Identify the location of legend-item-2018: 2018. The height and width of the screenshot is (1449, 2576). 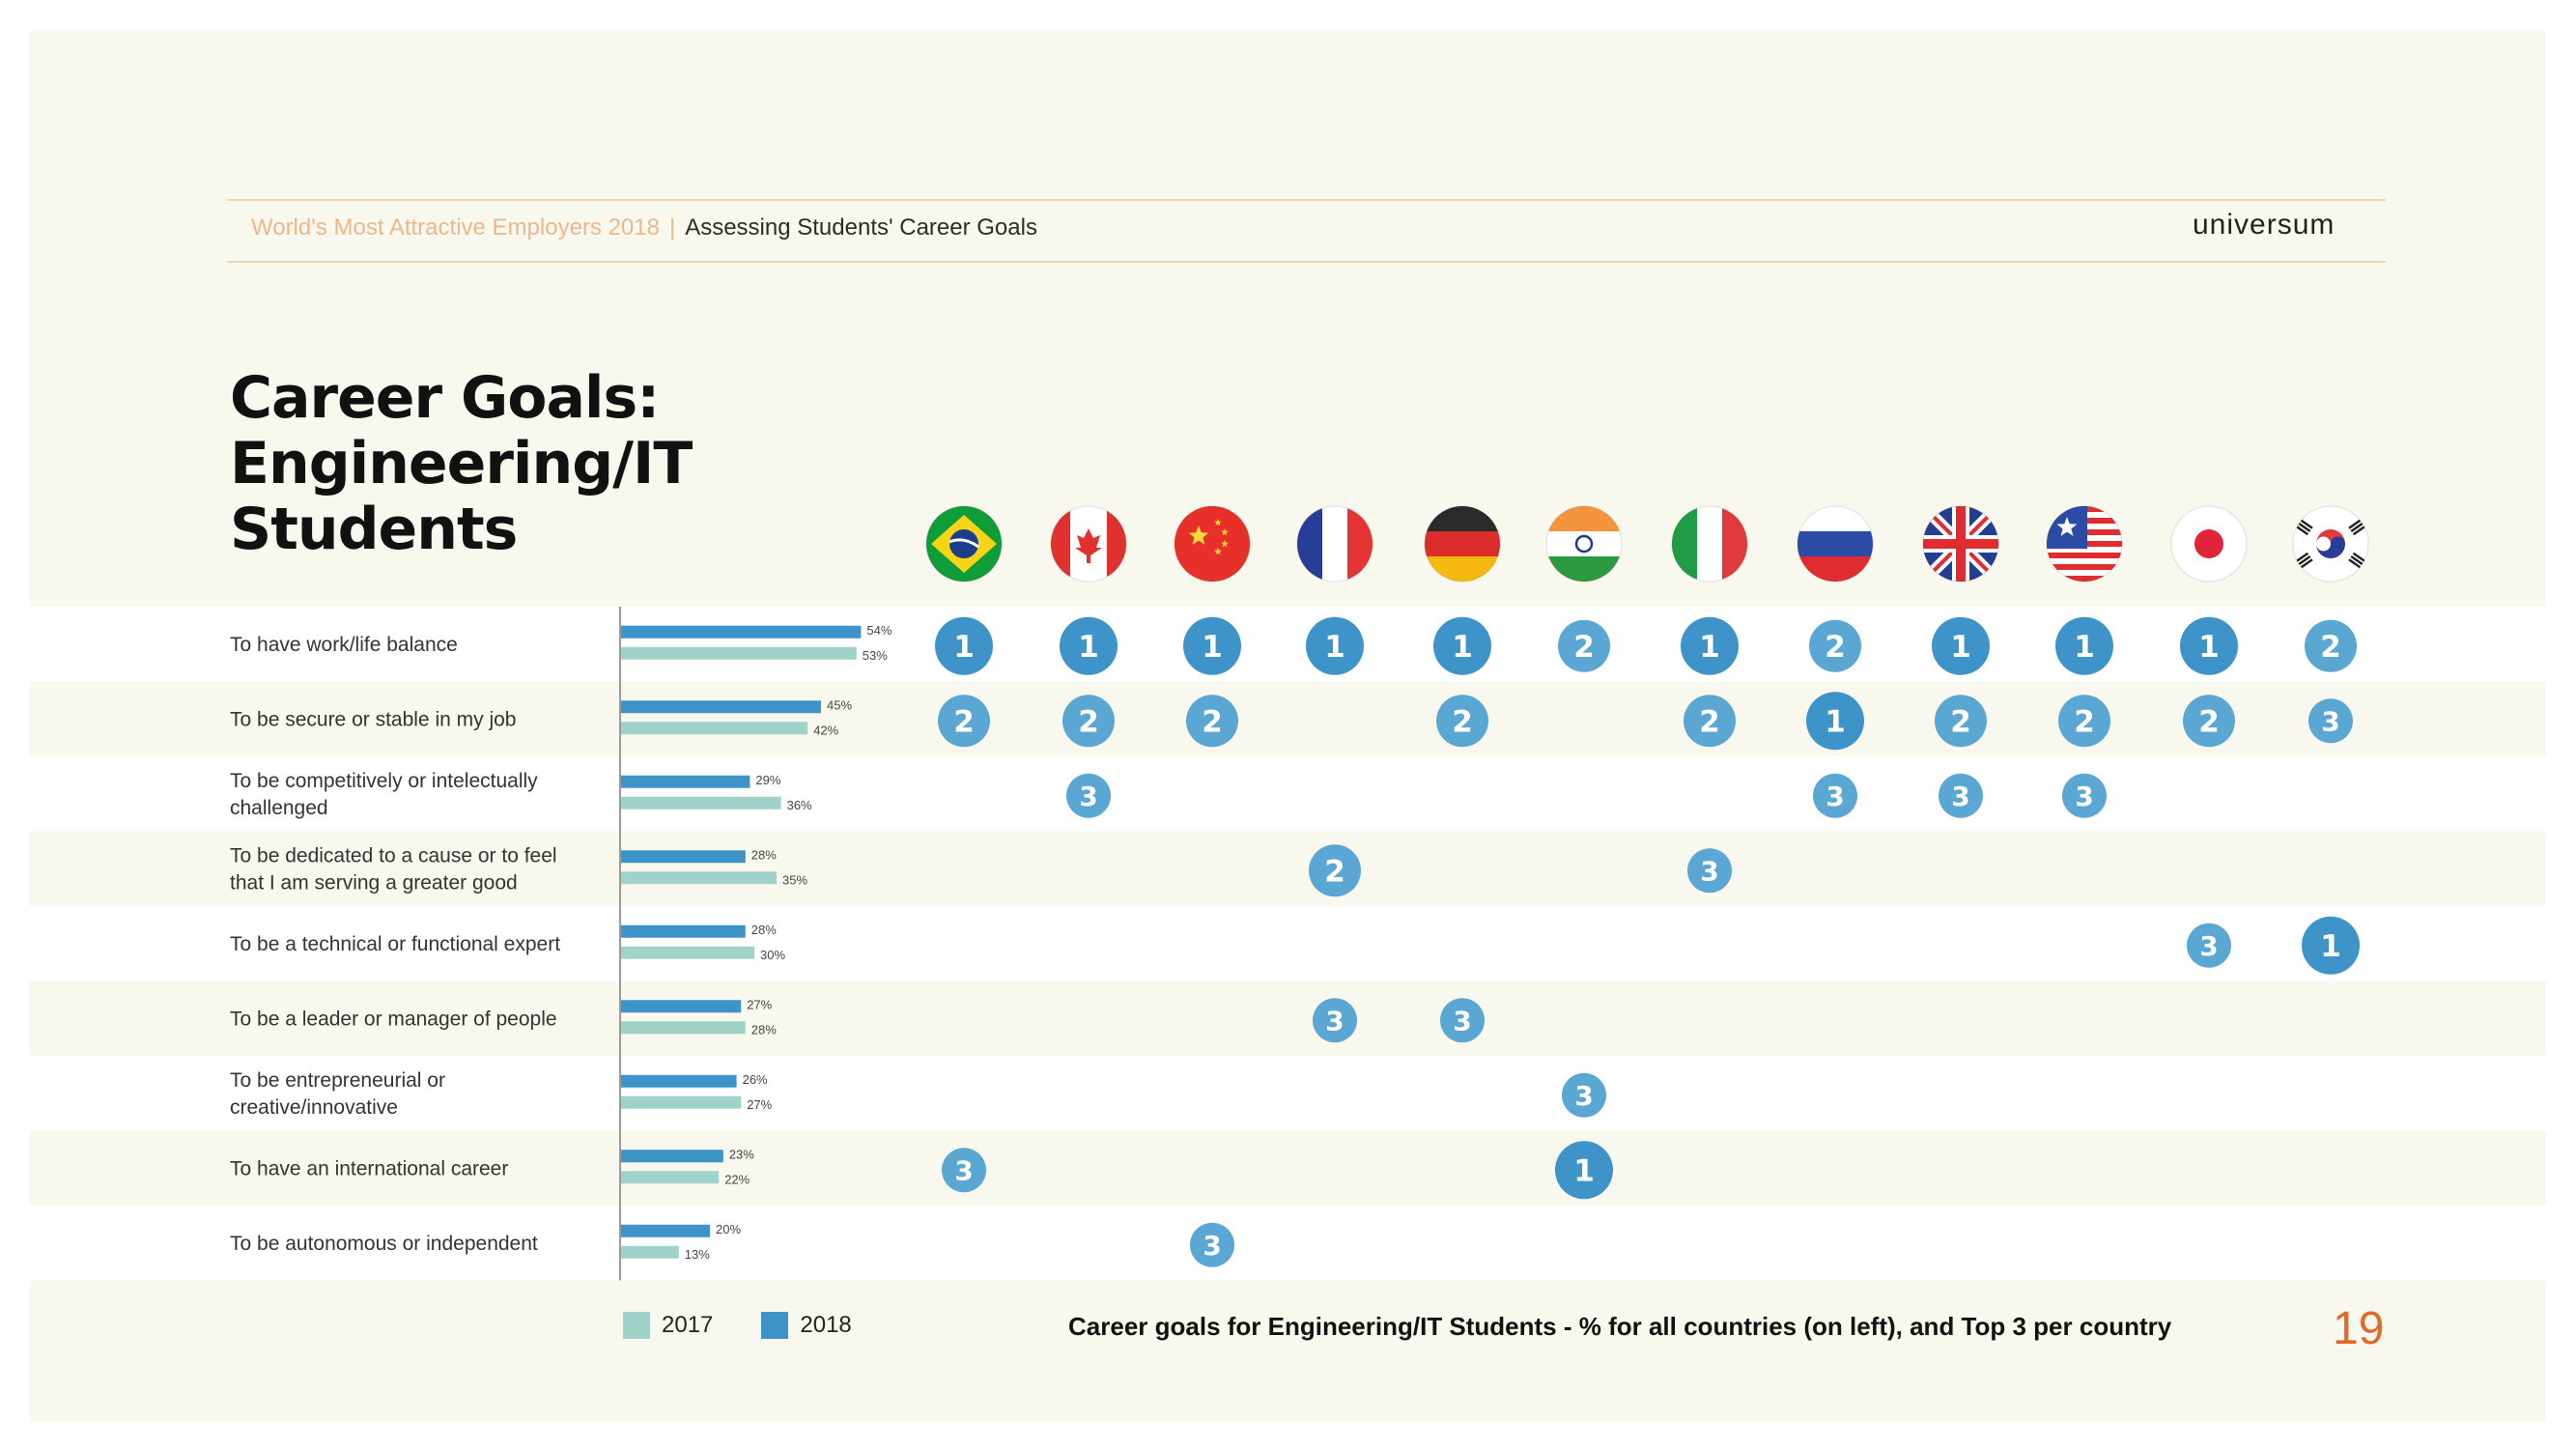
(806, 1325).